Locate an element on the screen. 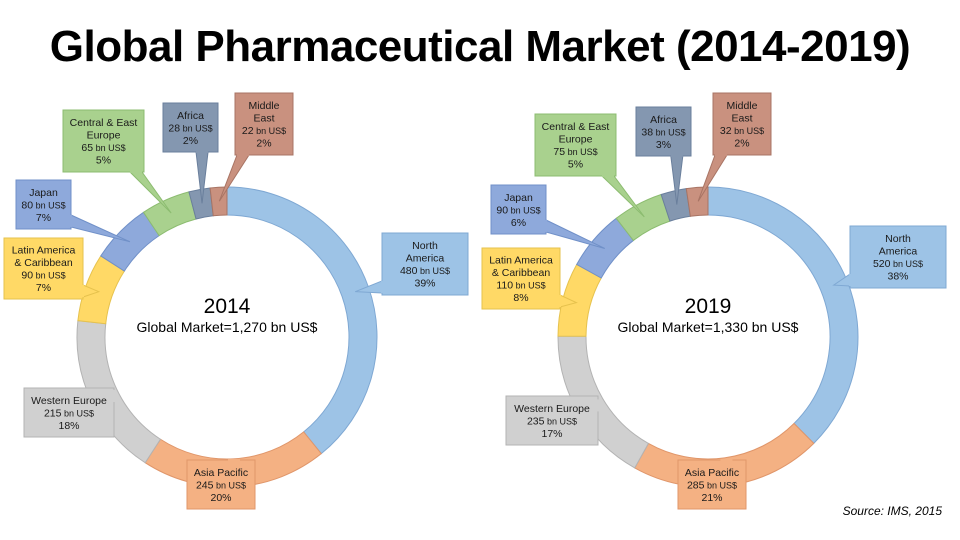  callout-value: 520 bn US$ is located at coordinates (898, 264).